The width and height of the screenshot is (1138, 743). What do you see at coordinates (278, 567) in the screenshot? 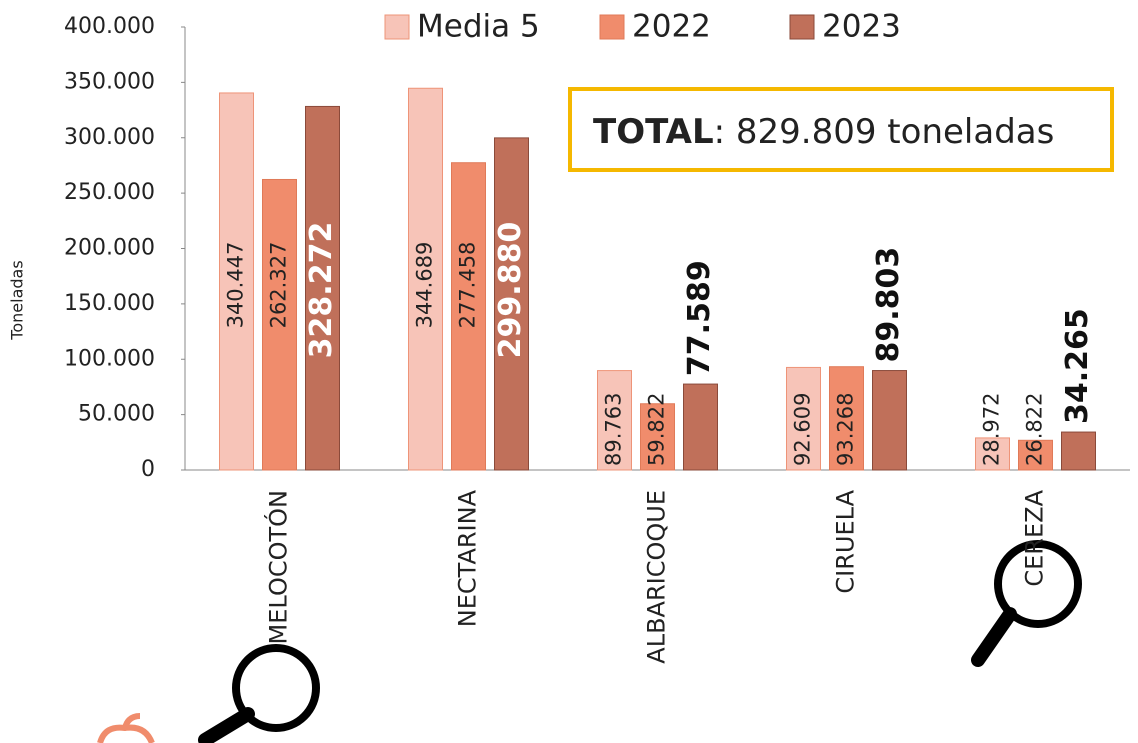
I see `x-tick-label: MELOCOTÓN` at bounding box center [278, 567].